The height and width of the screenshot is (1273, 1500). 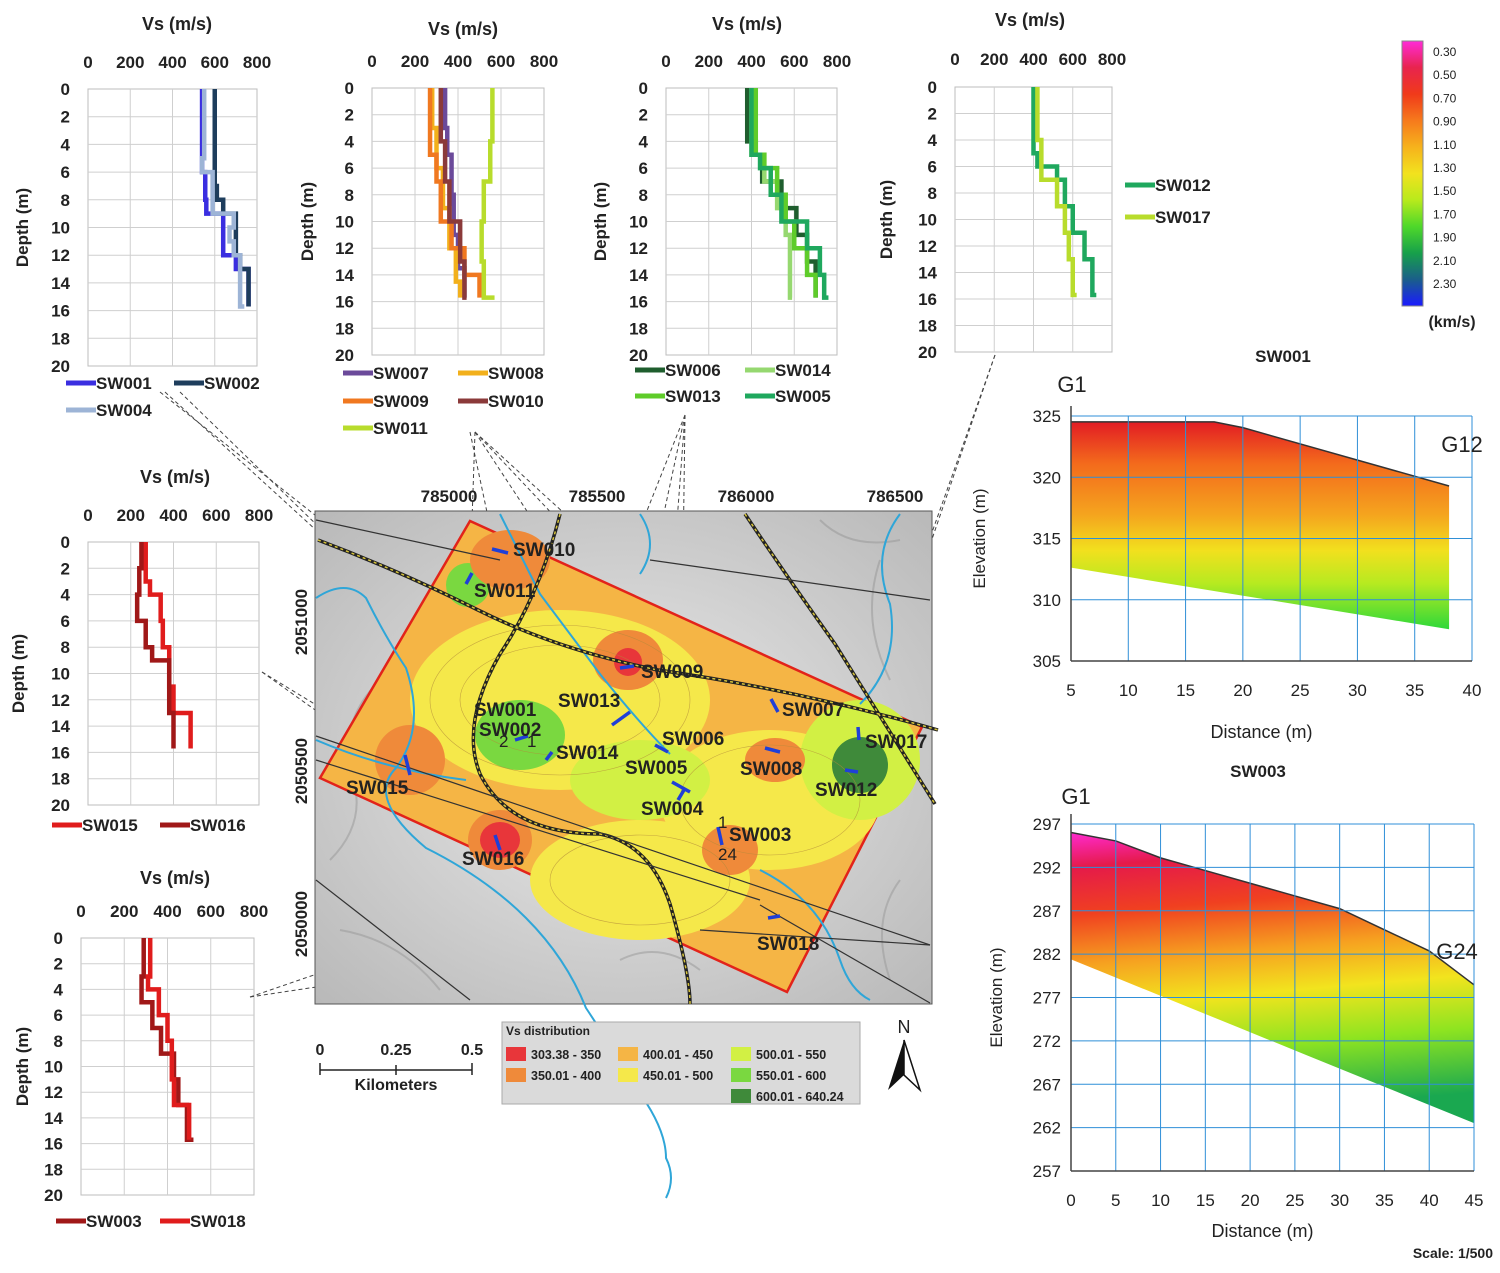 I want to click on section-y-tick: 297, so click(x=1047, y=824).